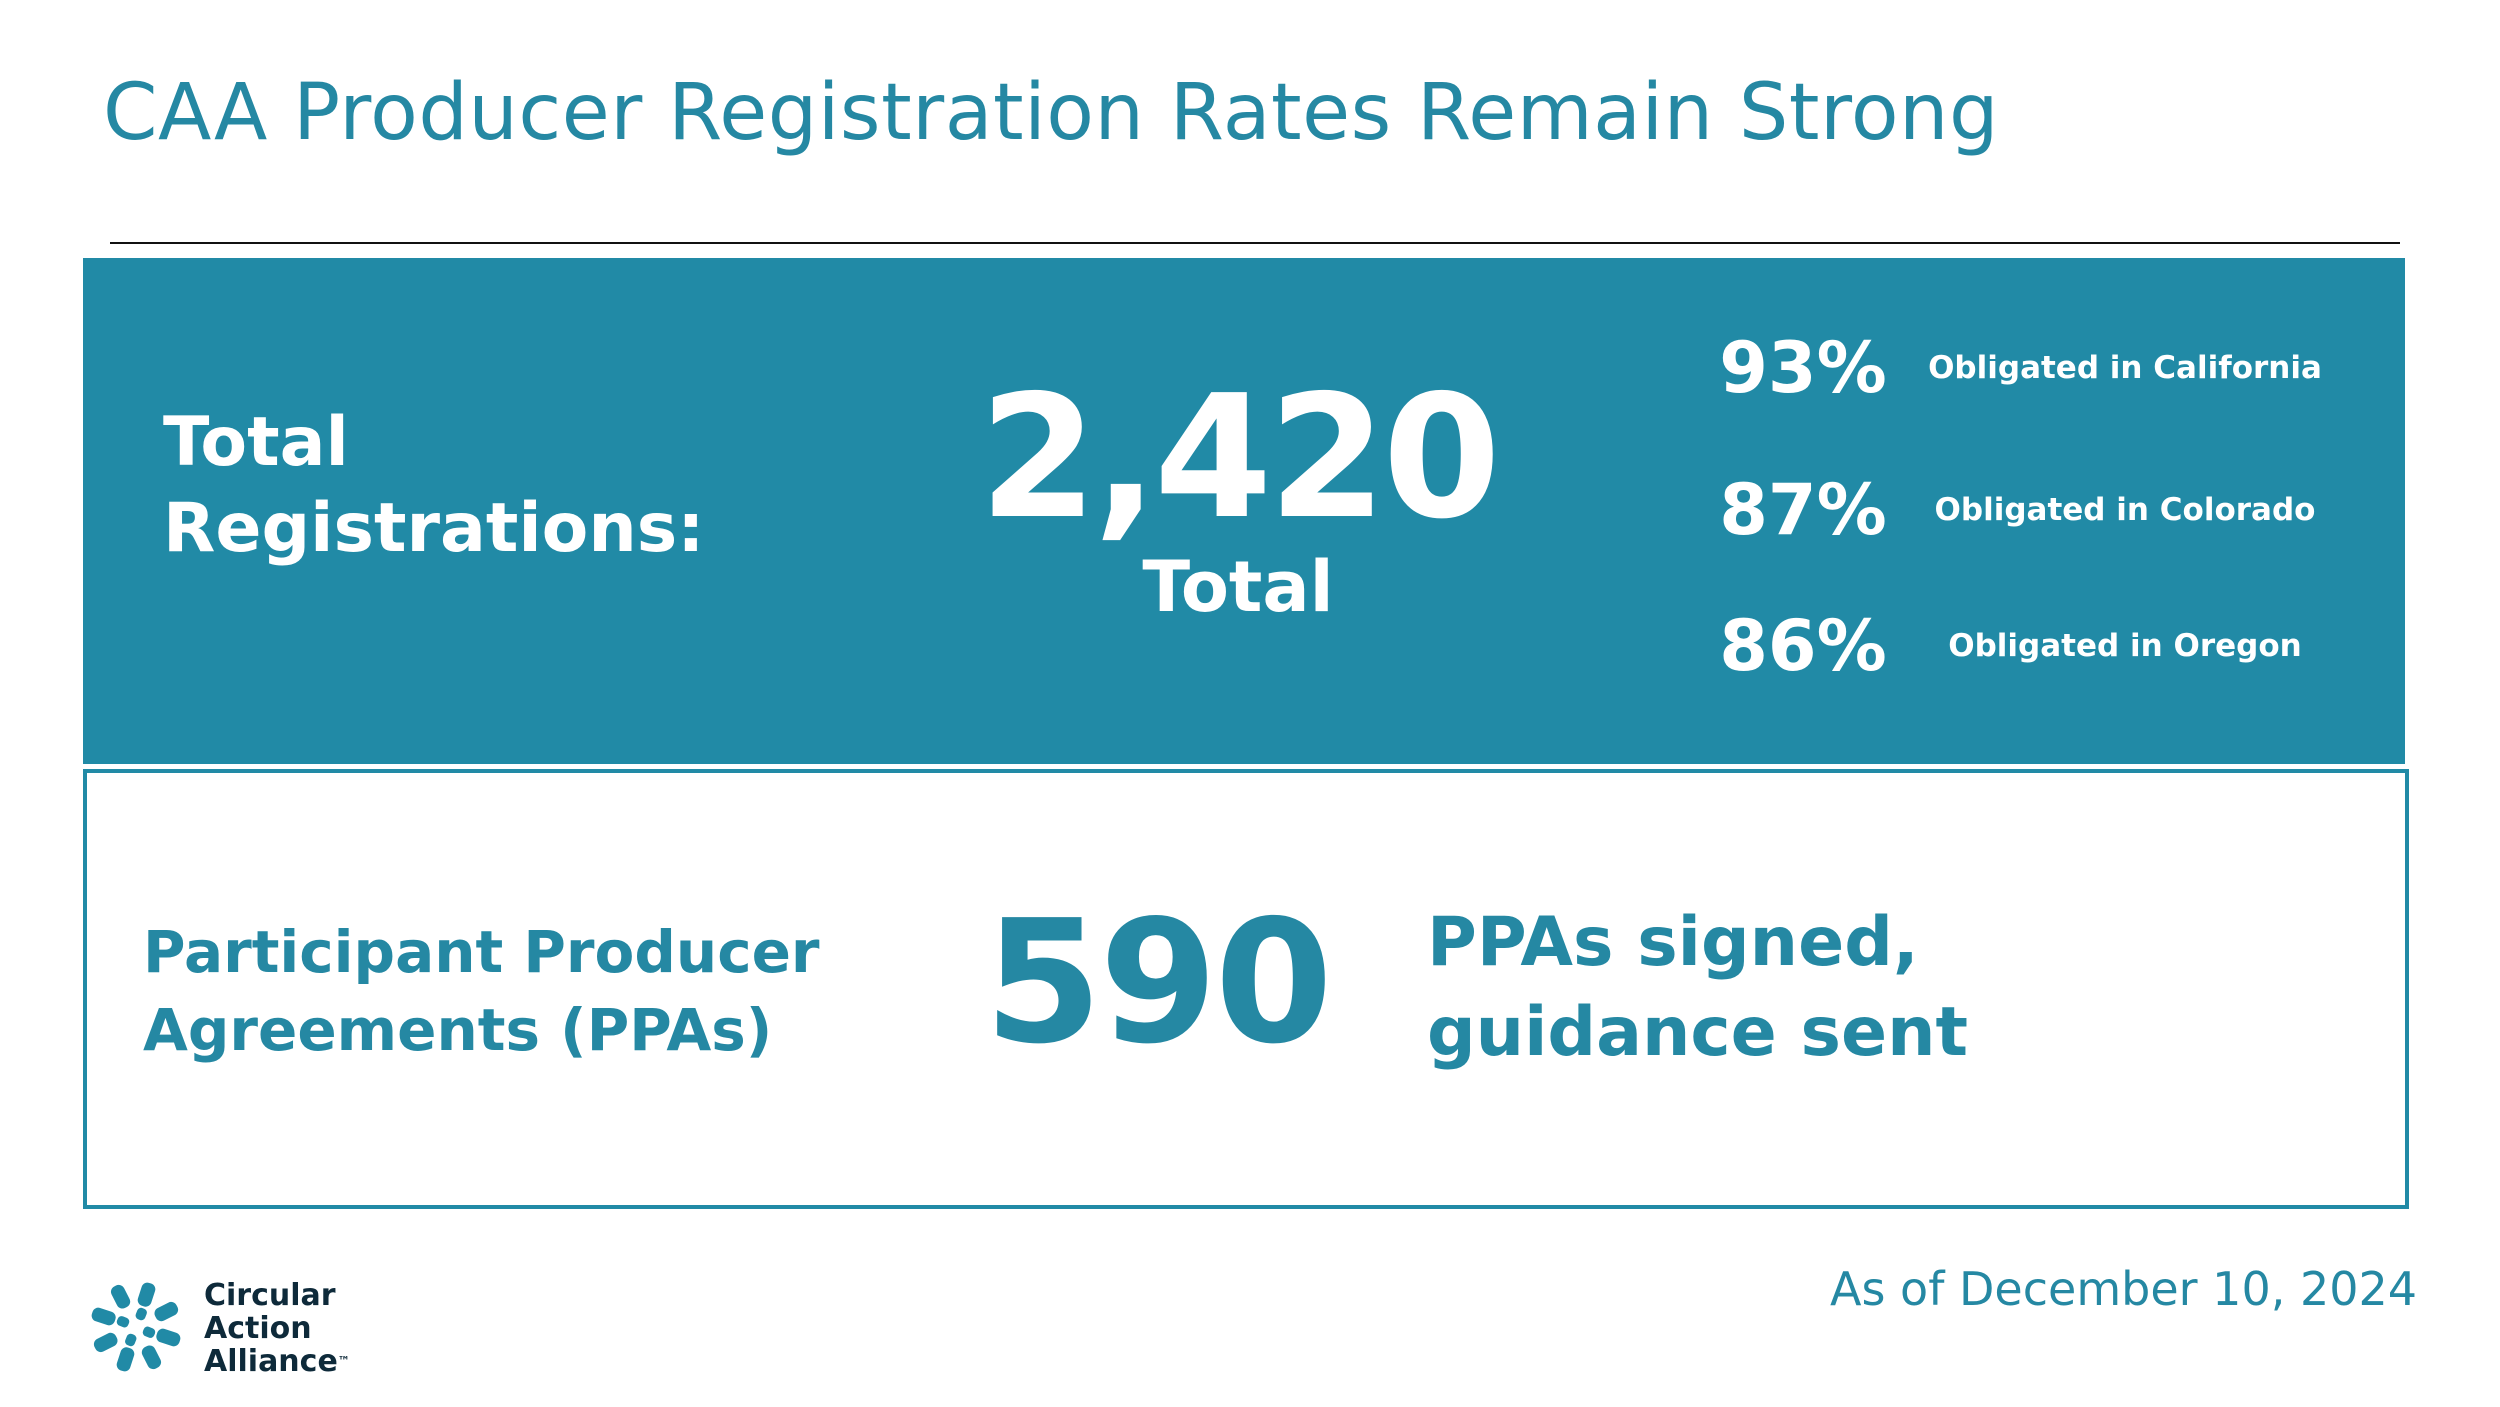 Image resolution: width=2500 pixels, height=1407 pixels. What do you see at coordinates (1697, 988) in the screenshot?
I see `ppa-description: PPAs signed, guidance sent` at bounding box center [1697, 988].